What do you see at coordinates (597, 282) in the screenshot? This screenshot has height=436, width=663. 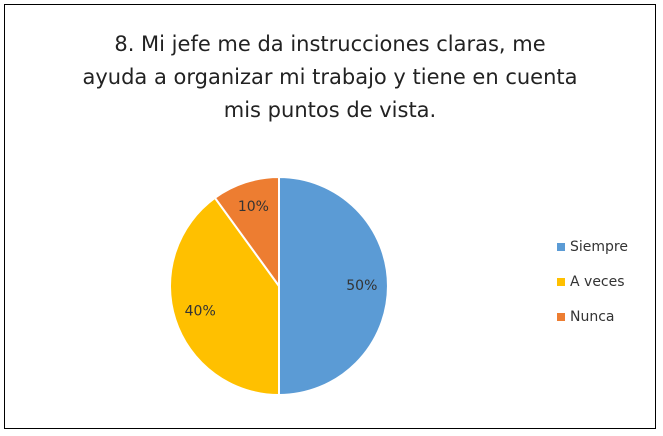 I see `legend-label: A veces` at bounding box center [597, 282].